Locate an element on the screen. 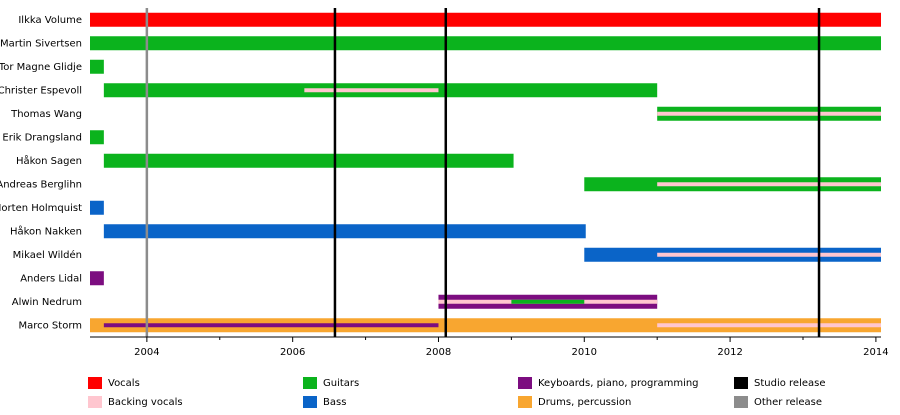 The width and height of the screenshot is (900, 415). x-tick-label: 2010 is located at coordinates (584, 352).